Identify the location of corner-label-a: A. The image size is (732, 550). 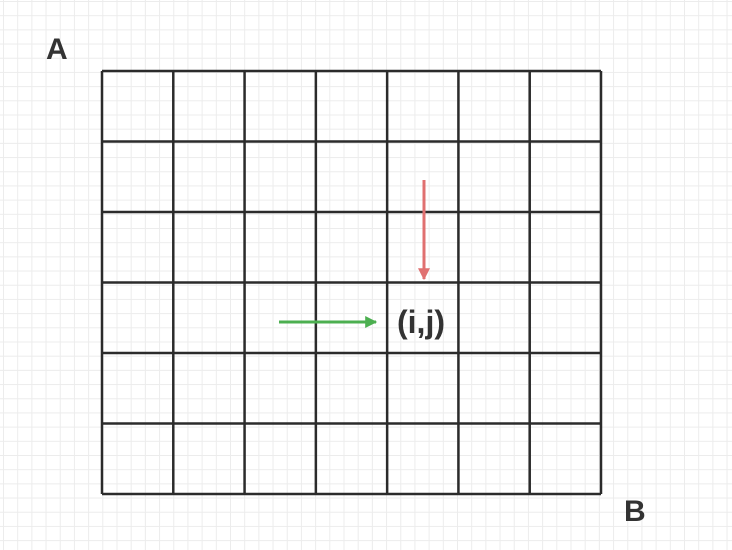
(57, 49).